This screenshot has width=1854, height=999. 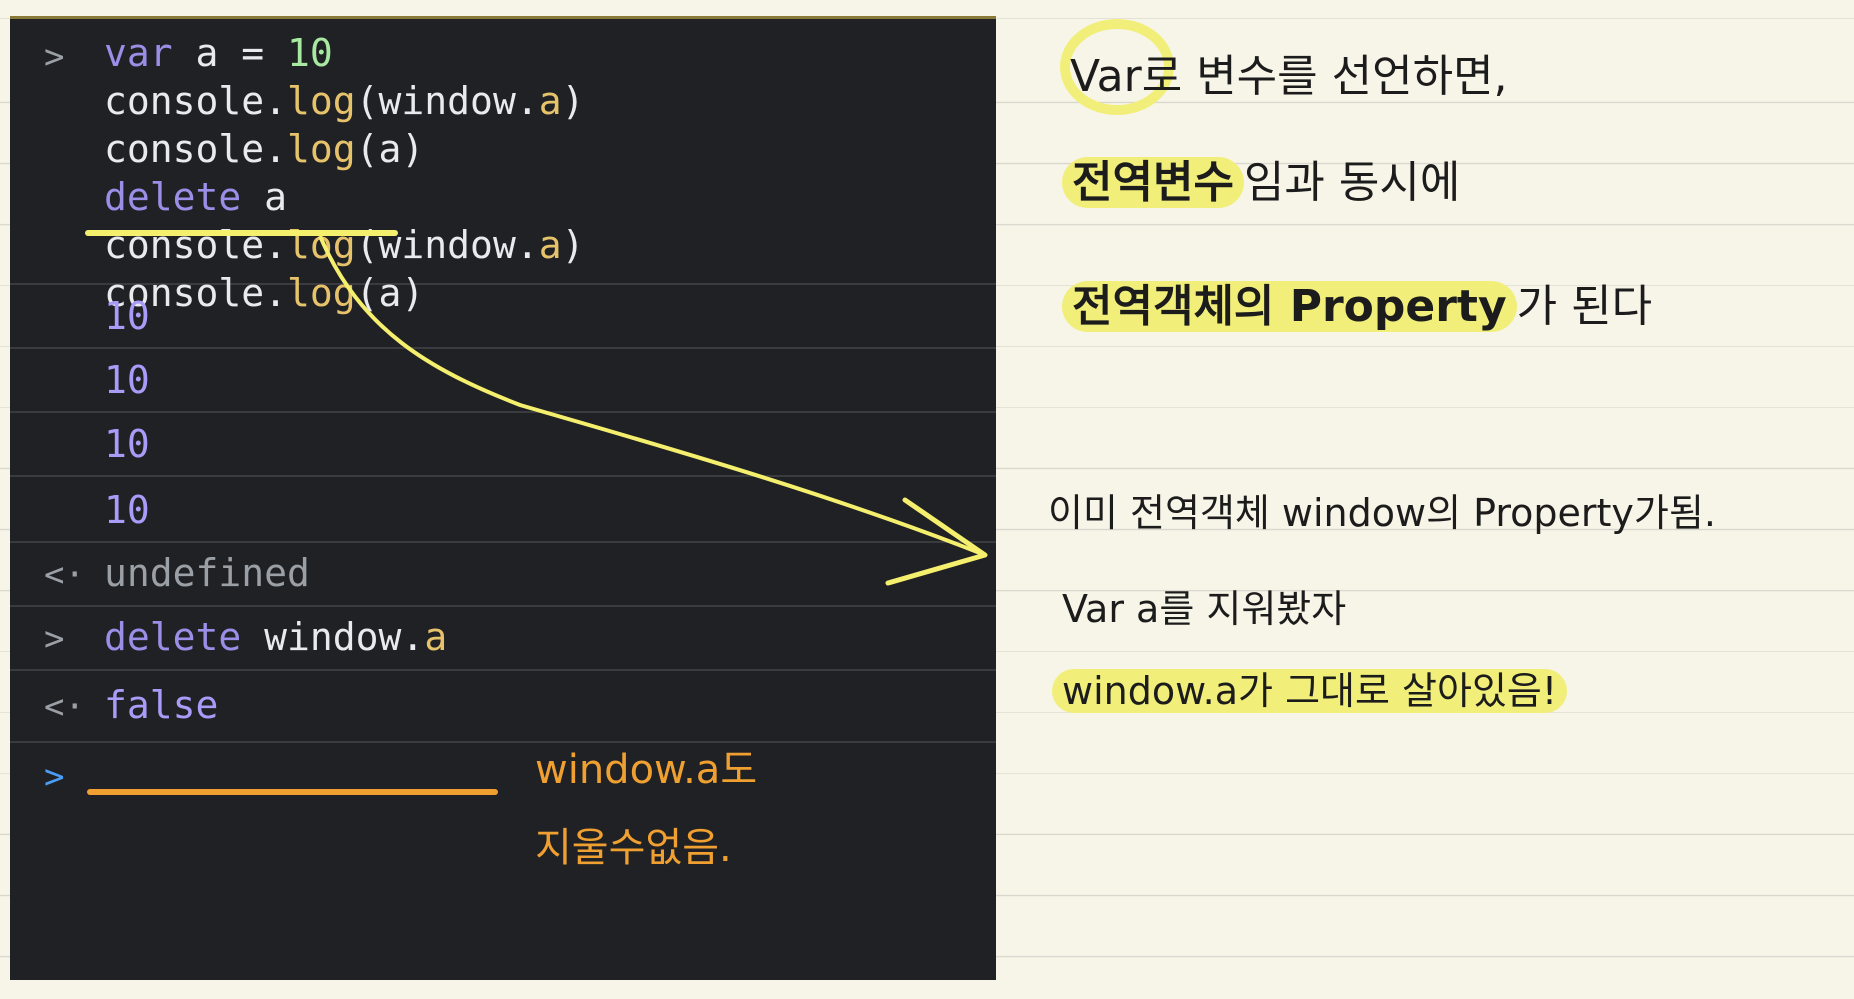 I want to click on console-input-row: > delete window.a, so click(x=503, y=639).